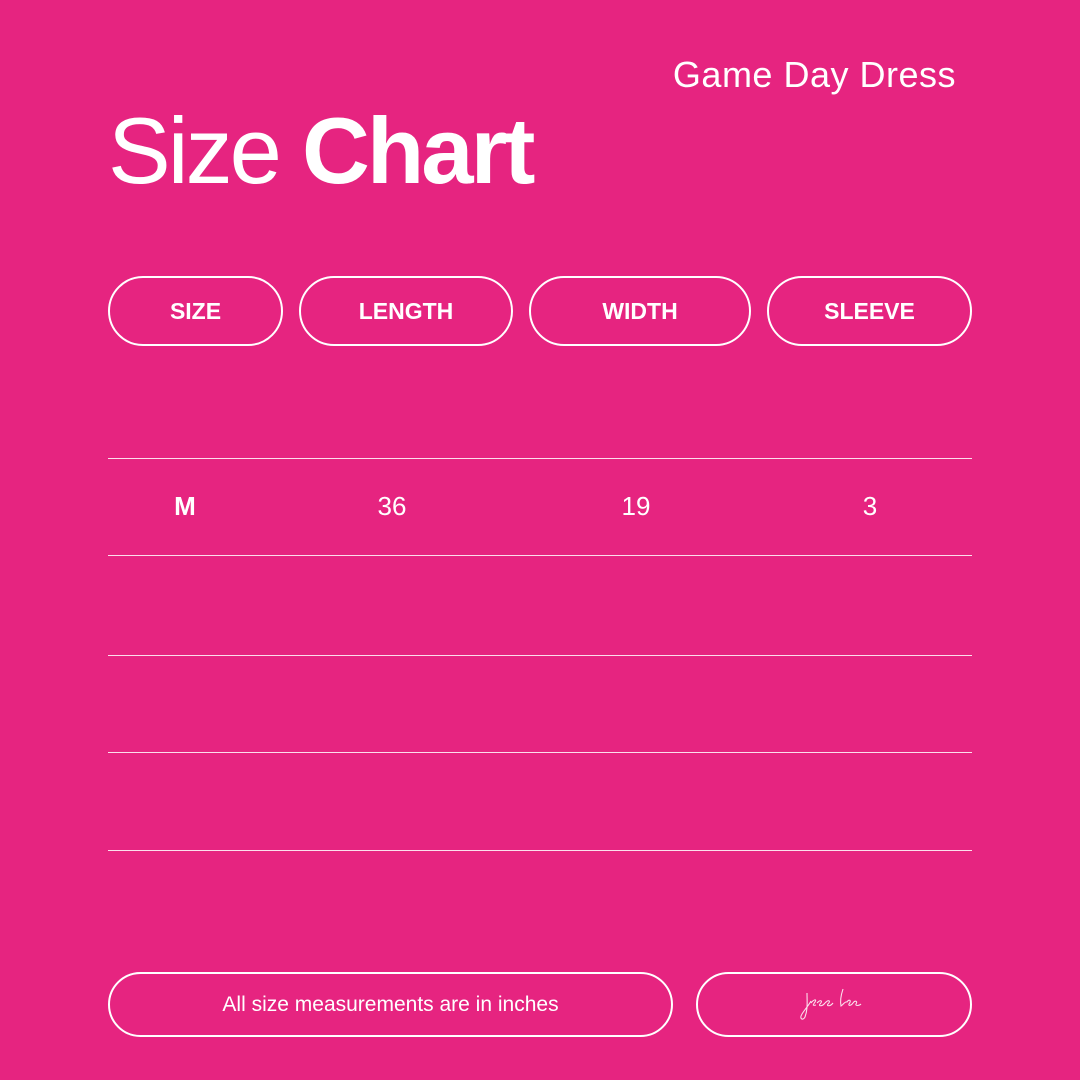 This screenshot has height=1080, width=1080. What do you see at coordinates (418, 150) in the screenshot?
I see `title-bold: Chart` at bounding box center [418, 150].